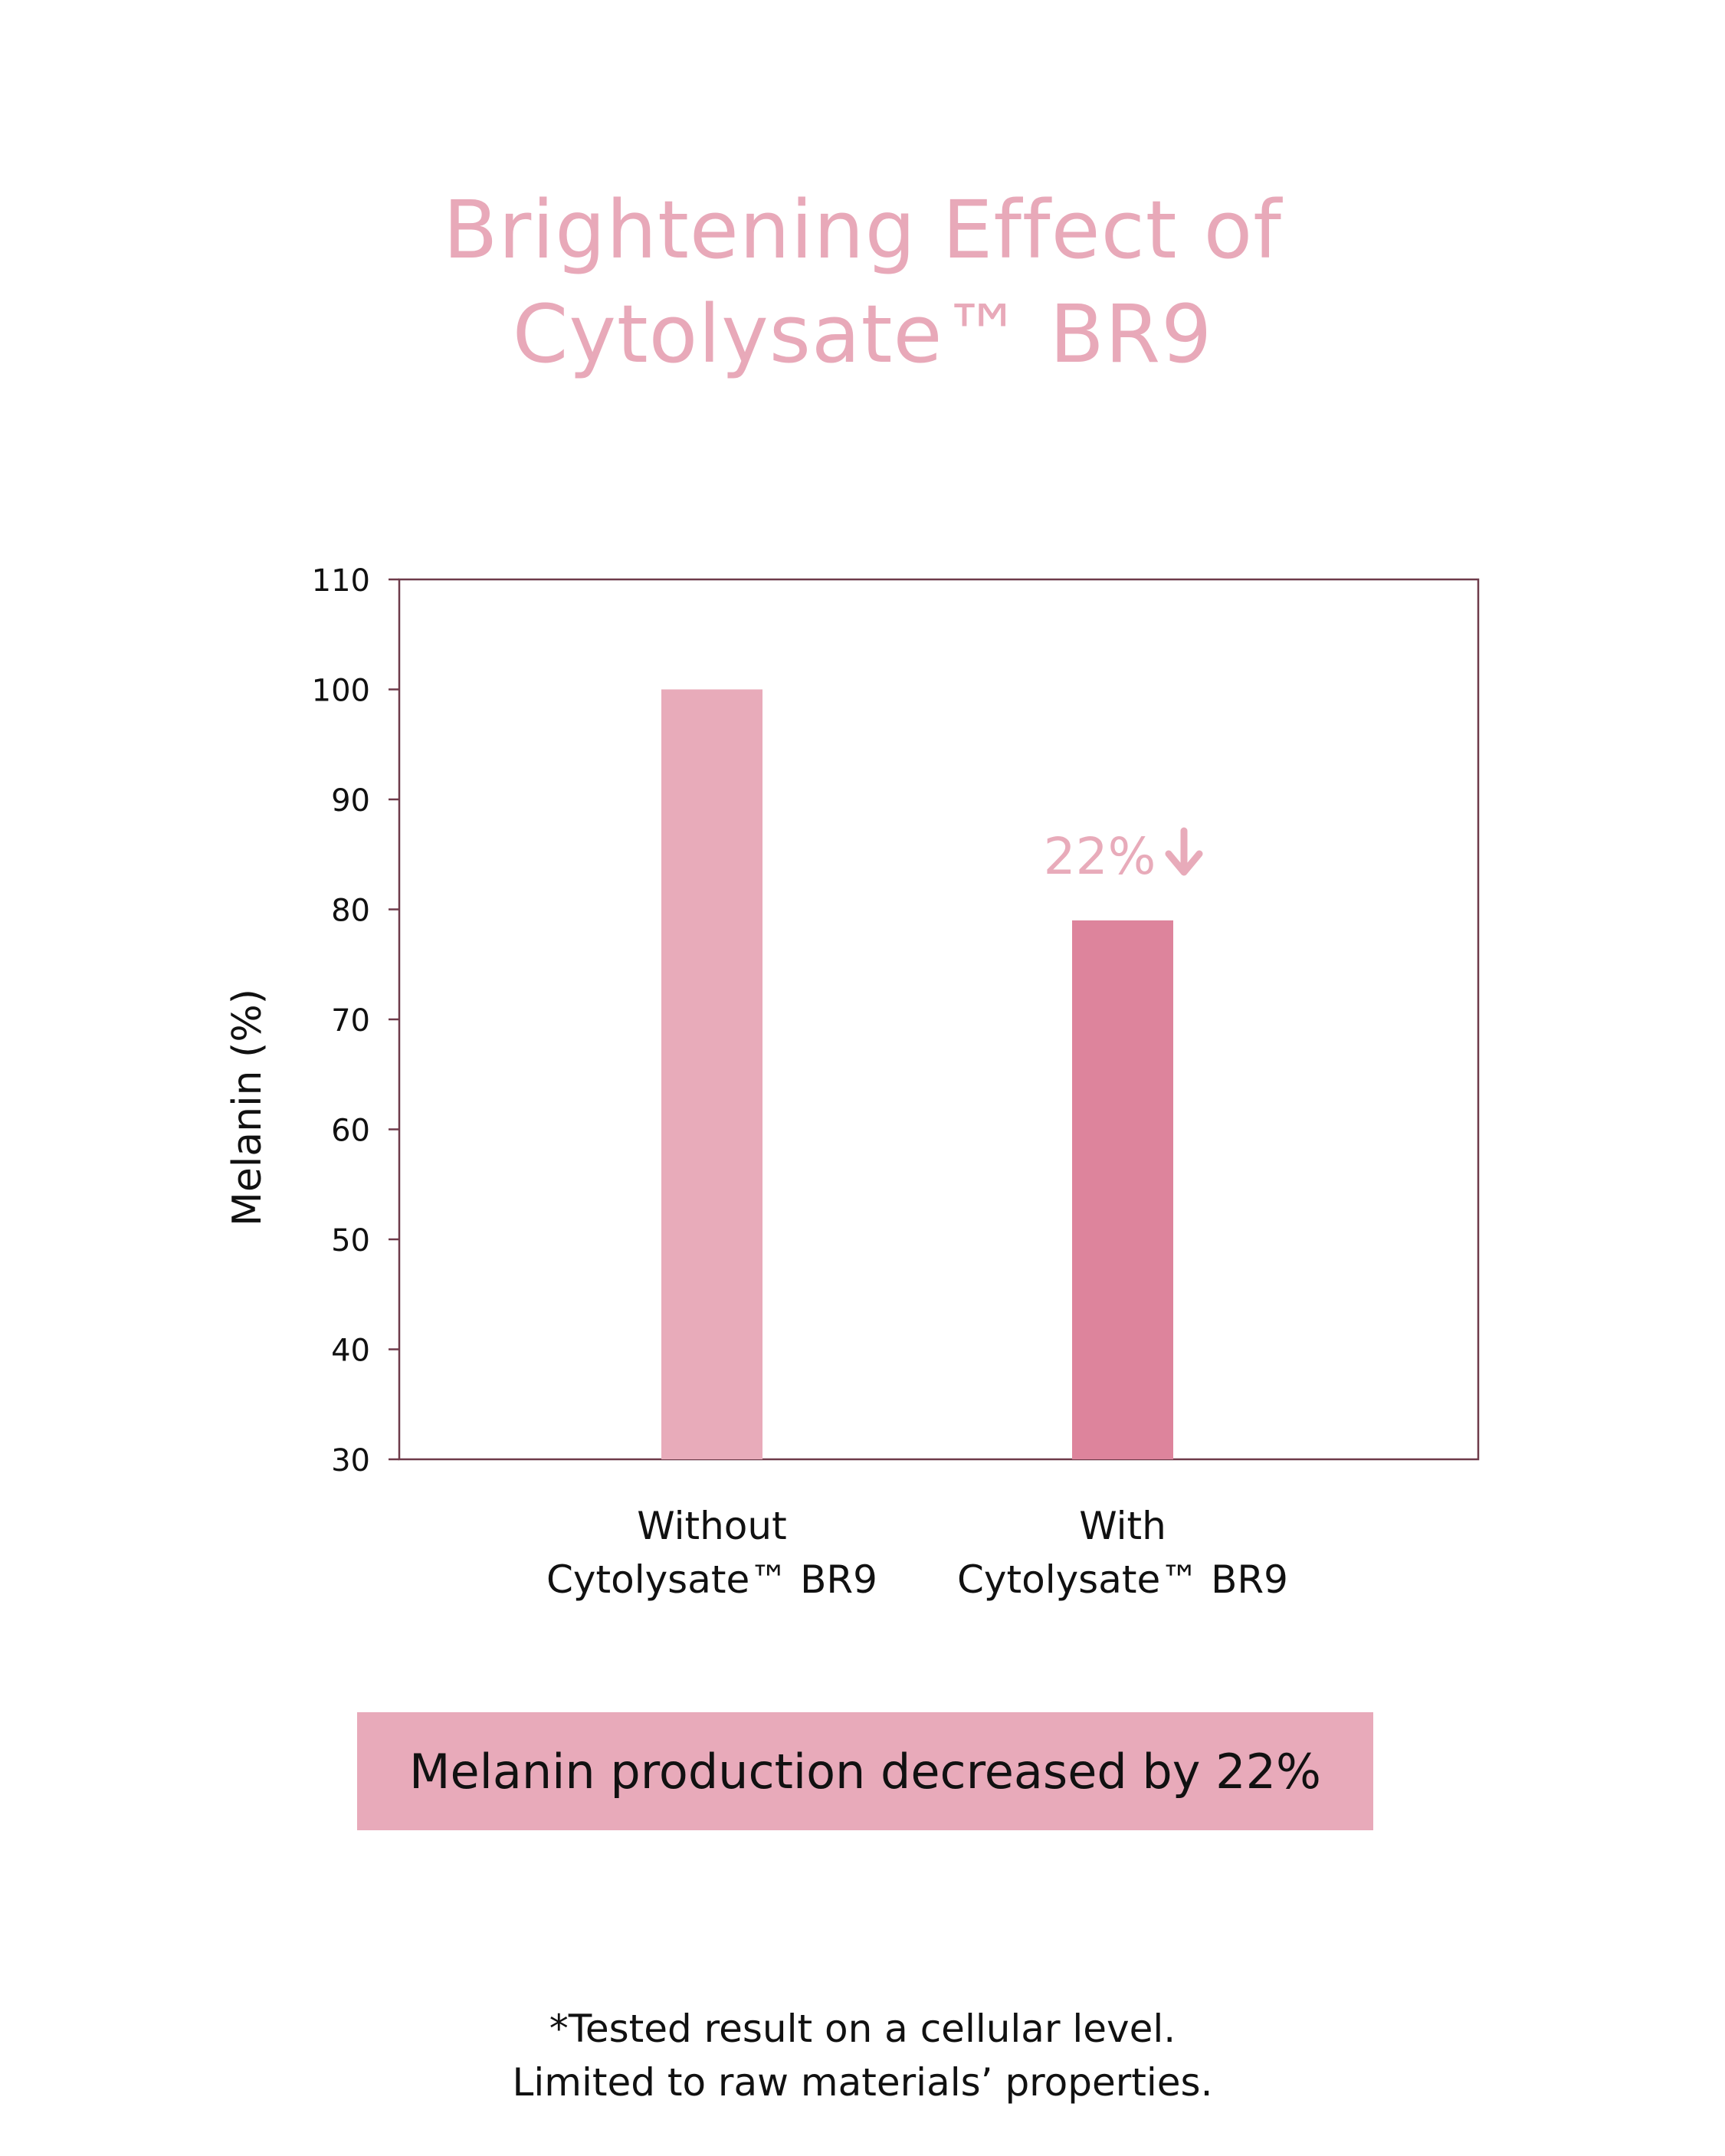 This screenshot has width=1725, height=2156. Describe the element at coordinates (350, 1021) in the screenshot. I see `y-tick-label: 70` at that location.